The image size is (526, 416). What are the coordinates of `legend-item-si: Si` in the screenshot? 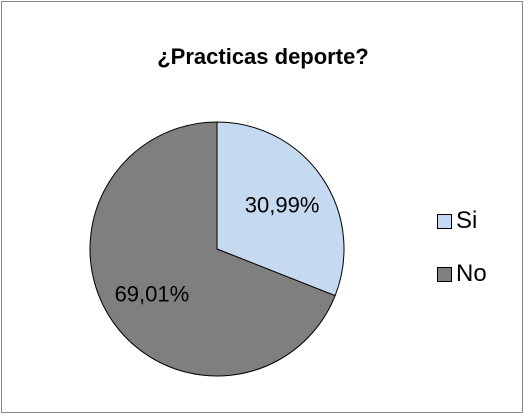 It's located at (462, 221).